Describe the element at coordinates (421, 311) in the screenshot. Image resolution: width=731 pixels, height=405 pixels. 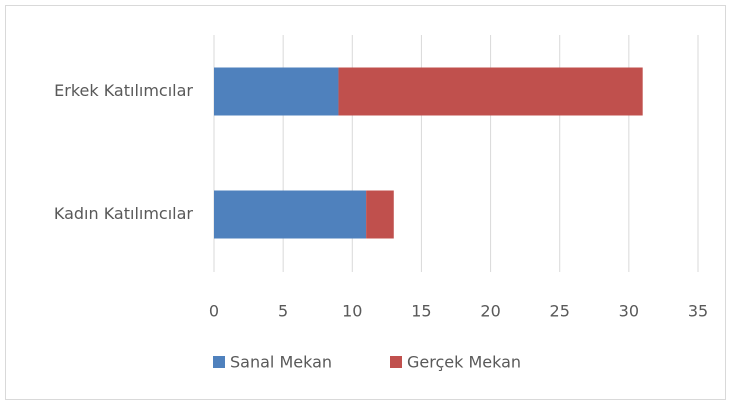
I see `x-tick-label: 15` at that location.